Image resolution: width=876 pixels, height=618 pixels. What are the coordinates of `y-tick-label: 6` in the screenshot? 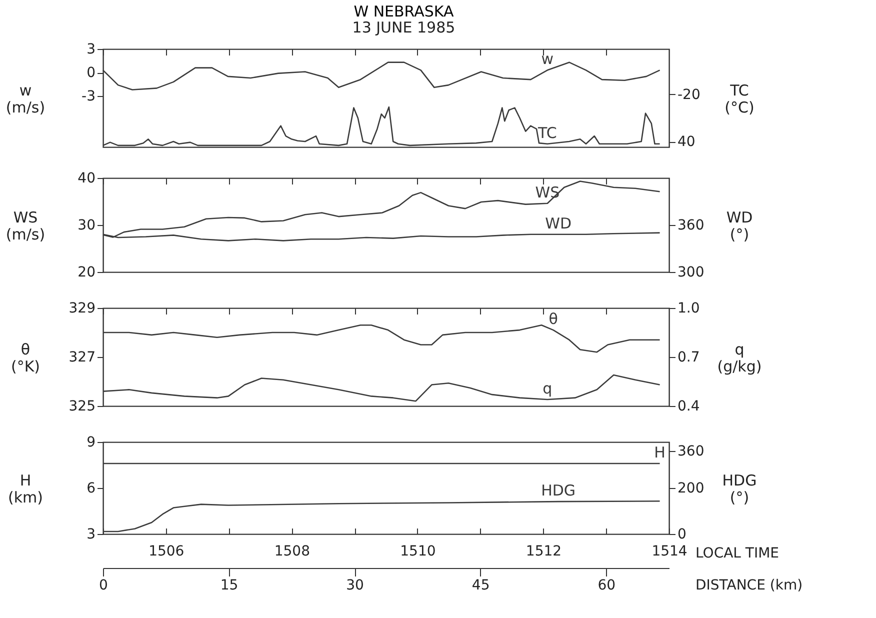 It's located at (91, 488).